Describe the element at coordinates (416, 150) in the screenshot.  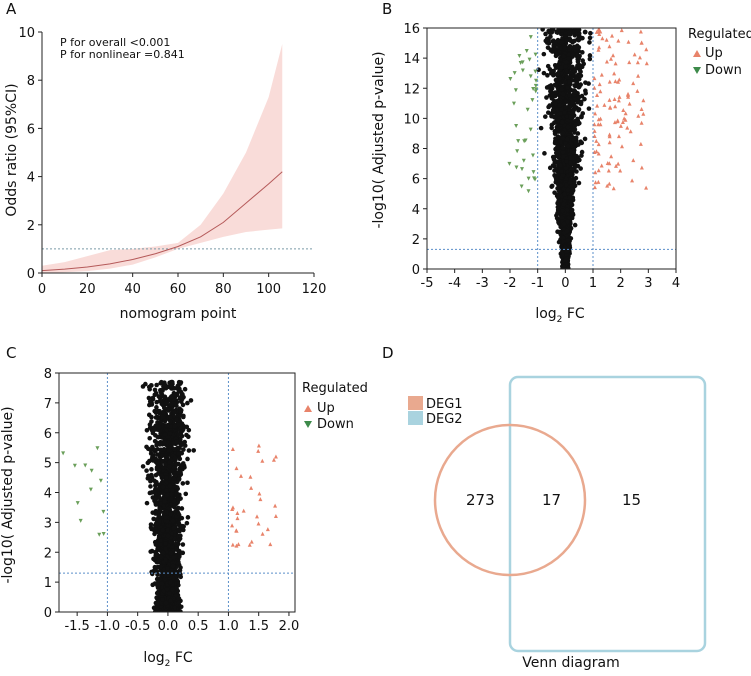
I see `panel-b-ytick-label: 8` at that location.